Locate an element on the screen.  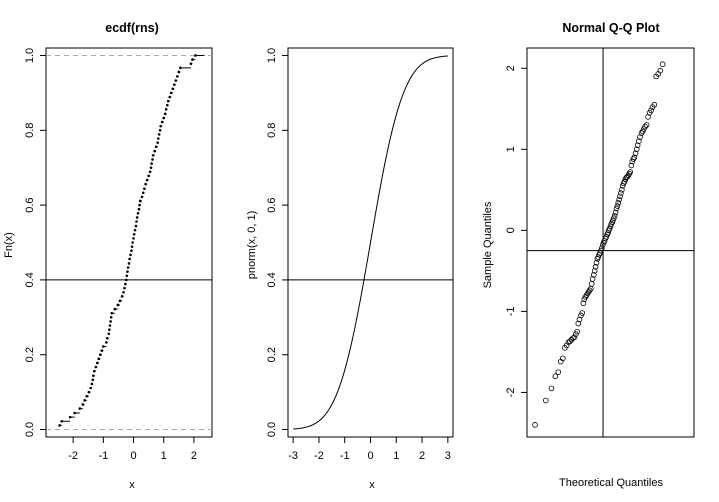
qq-y-tick-label: -2 is located at coordinates (511, 393).